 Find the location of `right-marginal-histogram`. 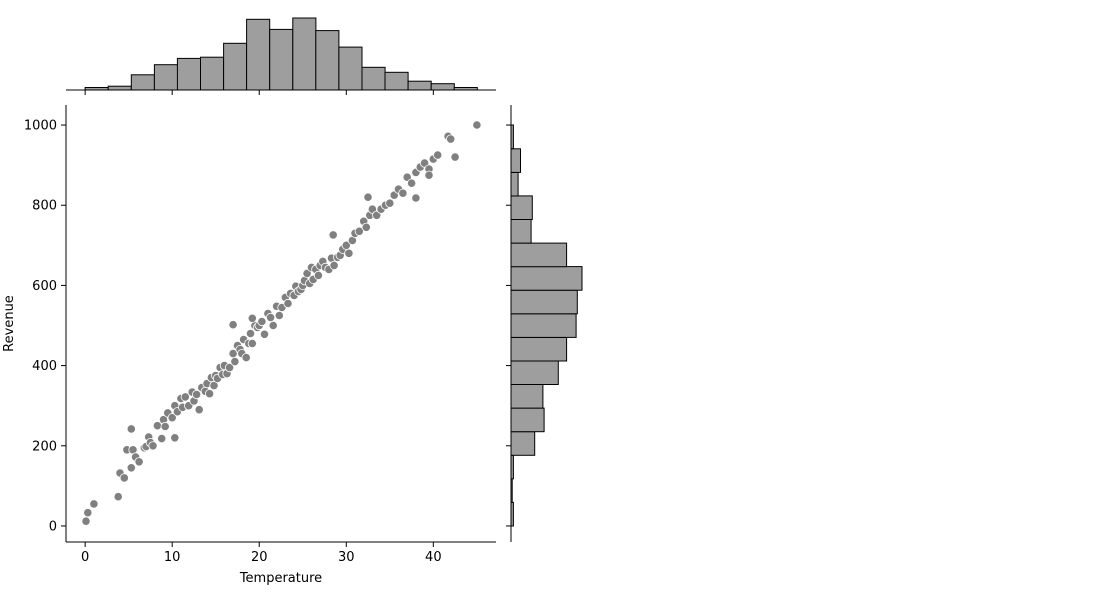

right-marginal-histogram is located at coordinates (544, 323).